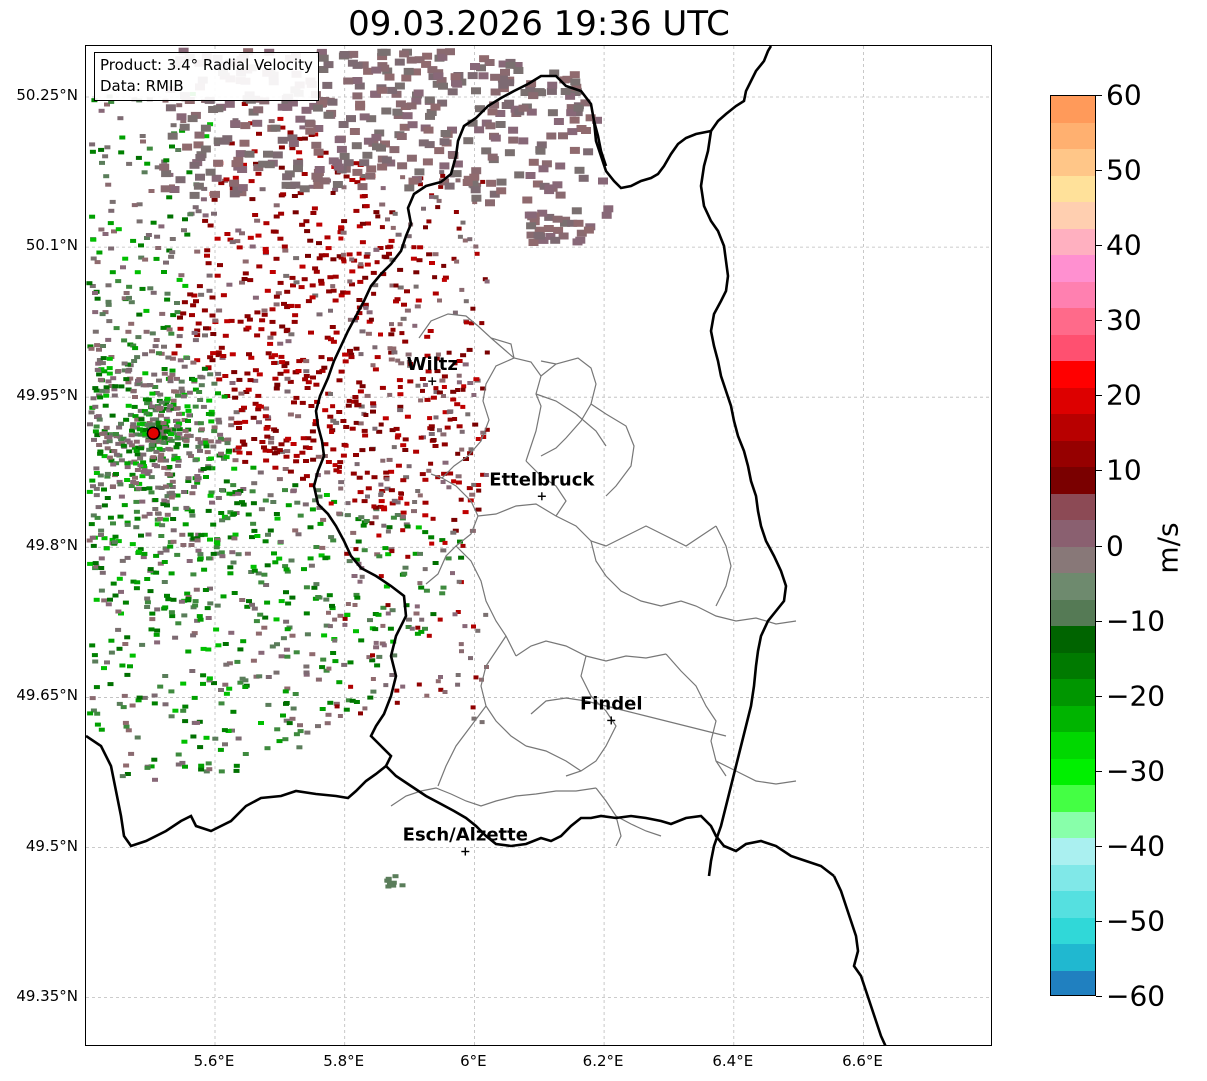  I want to click on latitude-label: 49.95°N, so click(47, 395).